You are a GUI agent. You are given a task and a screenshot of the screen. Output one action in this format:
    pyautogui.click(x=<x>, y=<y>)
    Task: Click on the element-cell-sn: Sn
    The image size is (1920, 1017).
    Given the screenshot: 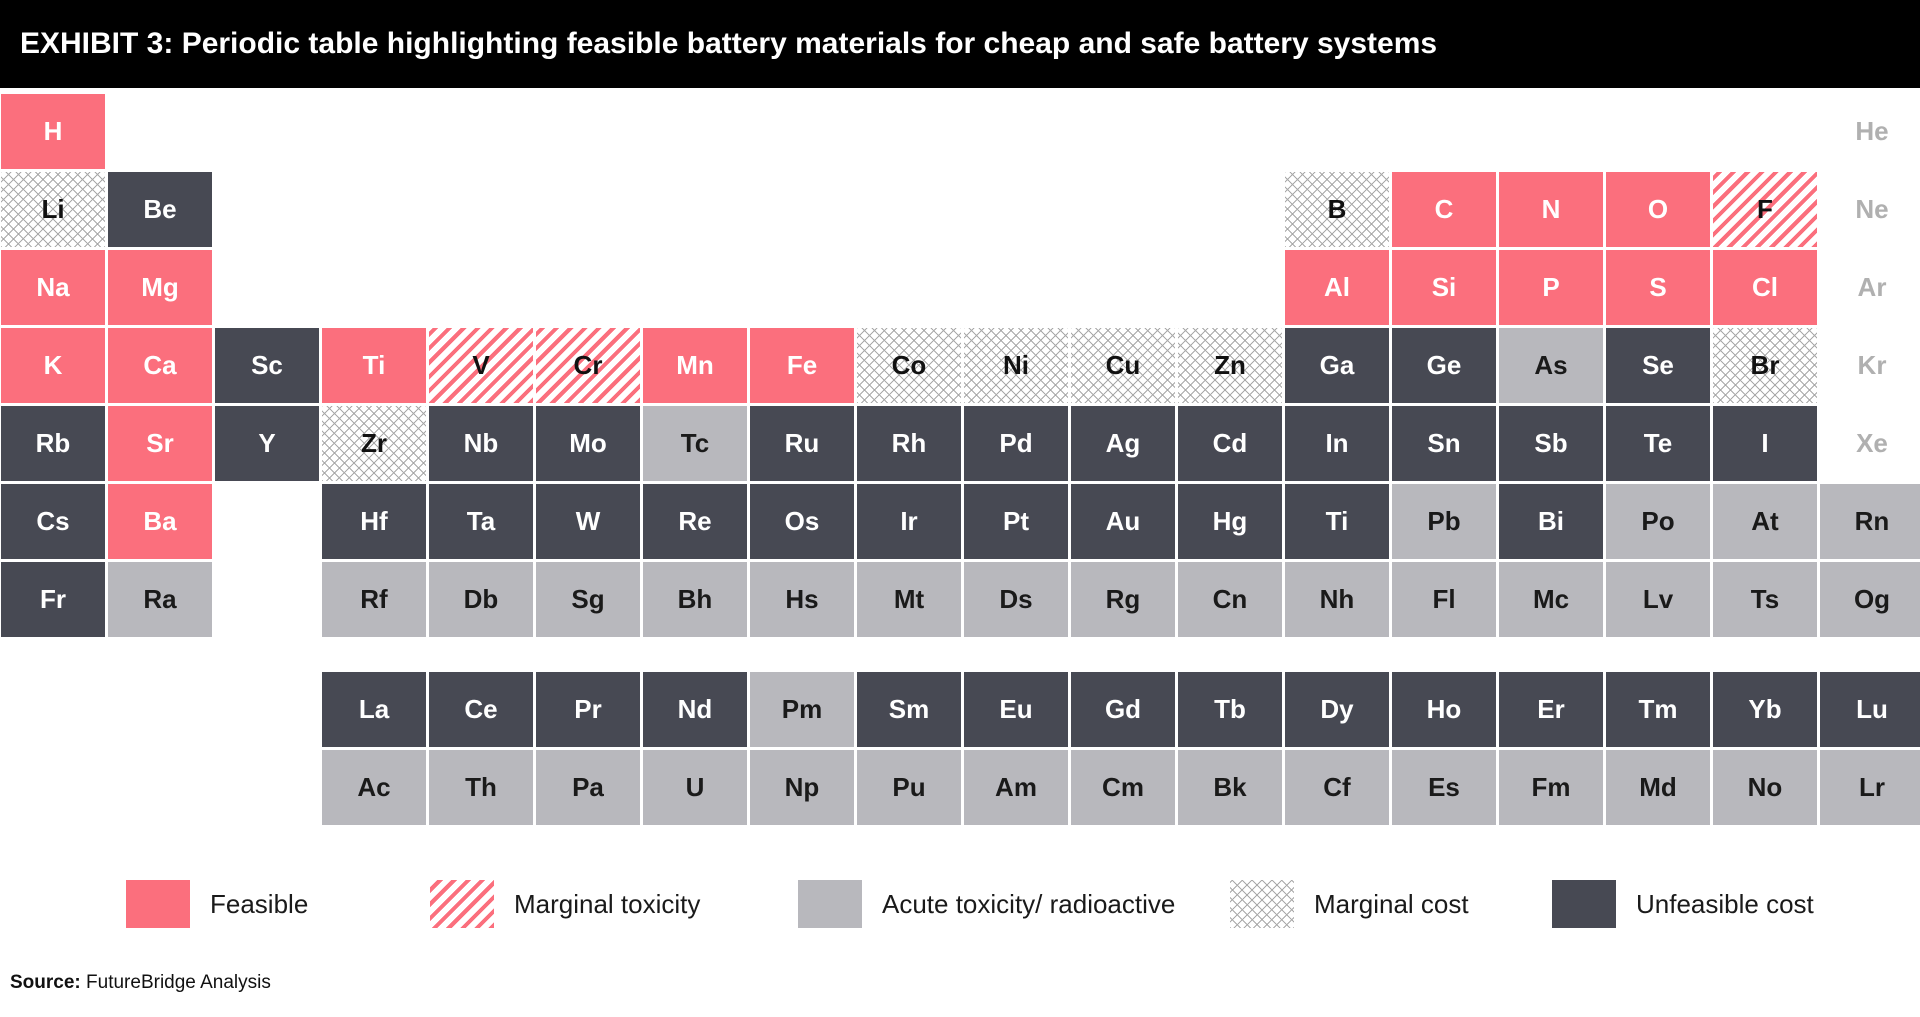 What is the action you would take?
    pyautogui.click(x=1444, y=443)
    